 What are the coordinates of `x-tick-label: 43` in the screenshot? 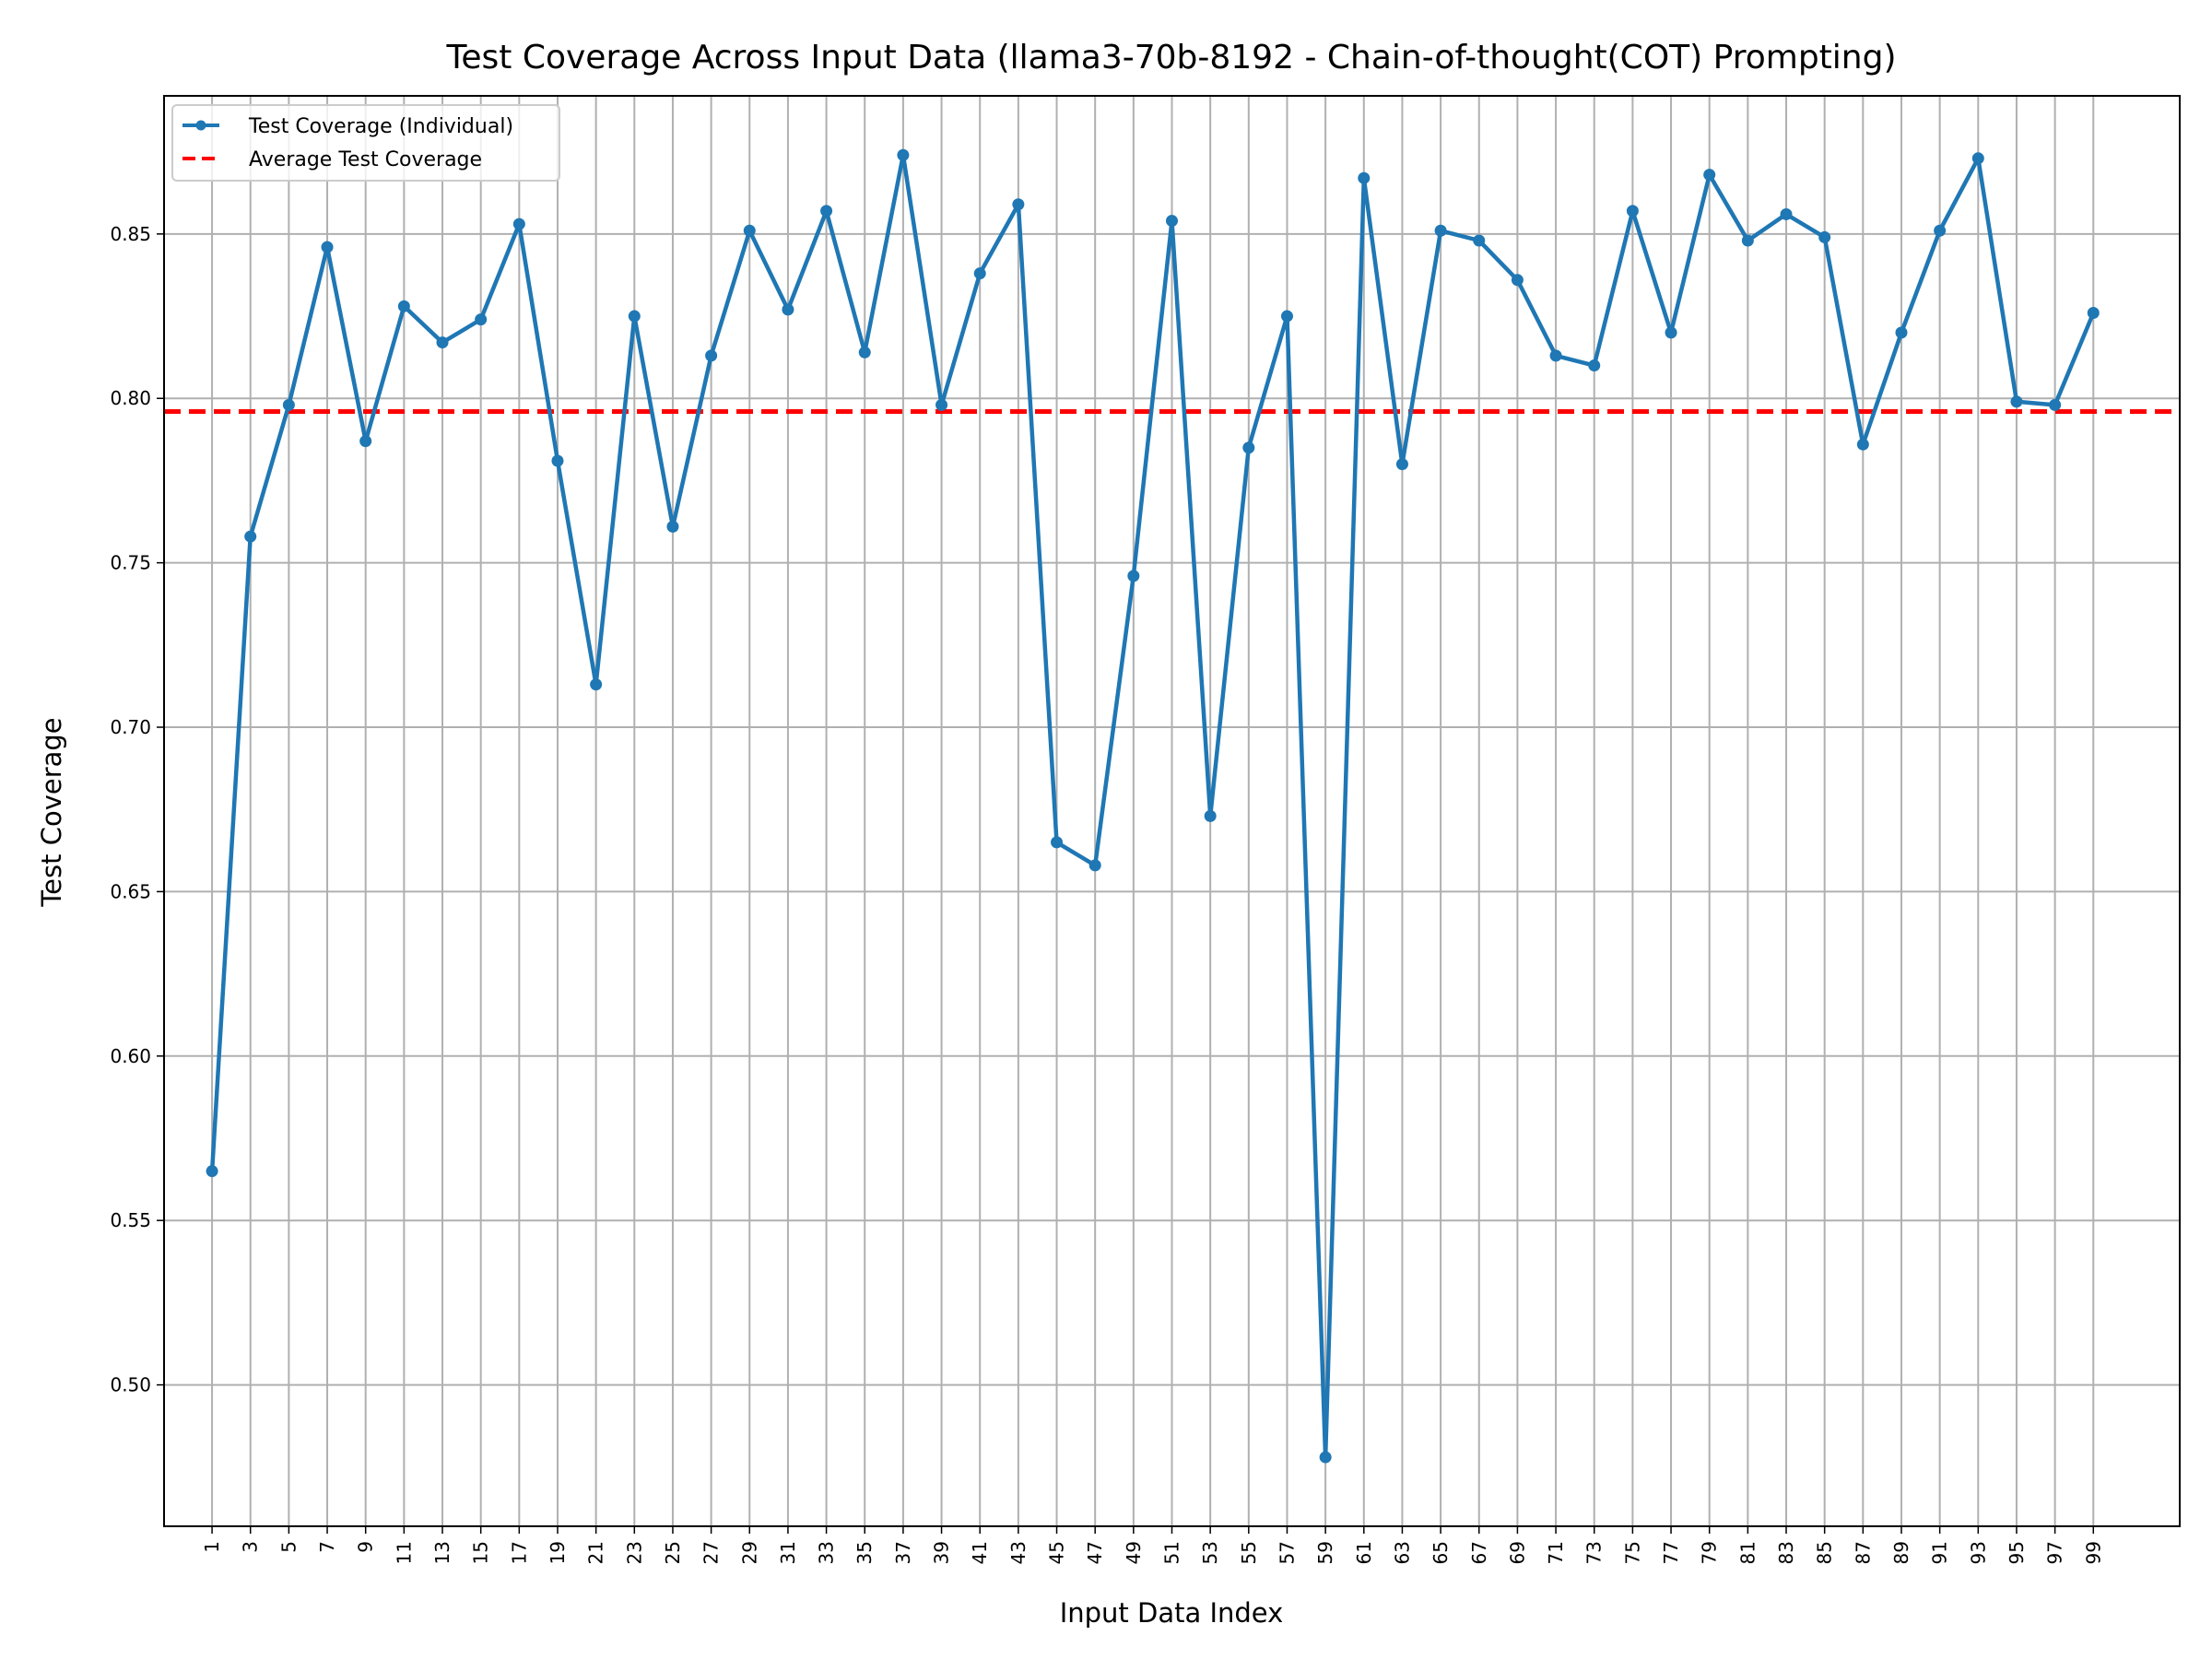 It's located at (1018, 1552).